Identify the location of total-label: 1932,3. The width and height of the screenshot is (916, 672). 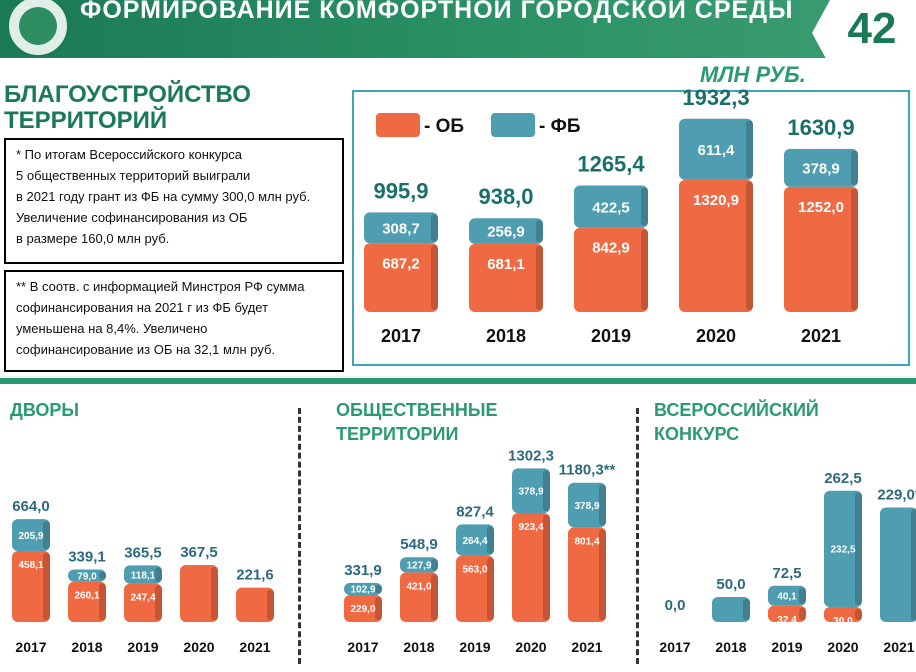
(715, 97).